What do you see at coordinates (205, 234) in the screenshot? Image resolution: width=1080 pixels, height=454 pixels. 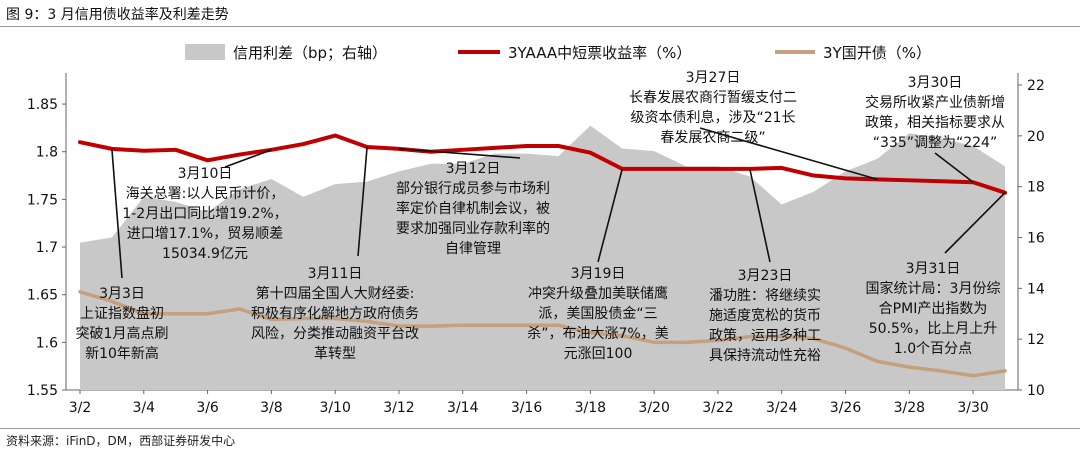 I see `annotation-text-line: 进口增17.1%，贸易顺差` at bounding box center [205, 234].